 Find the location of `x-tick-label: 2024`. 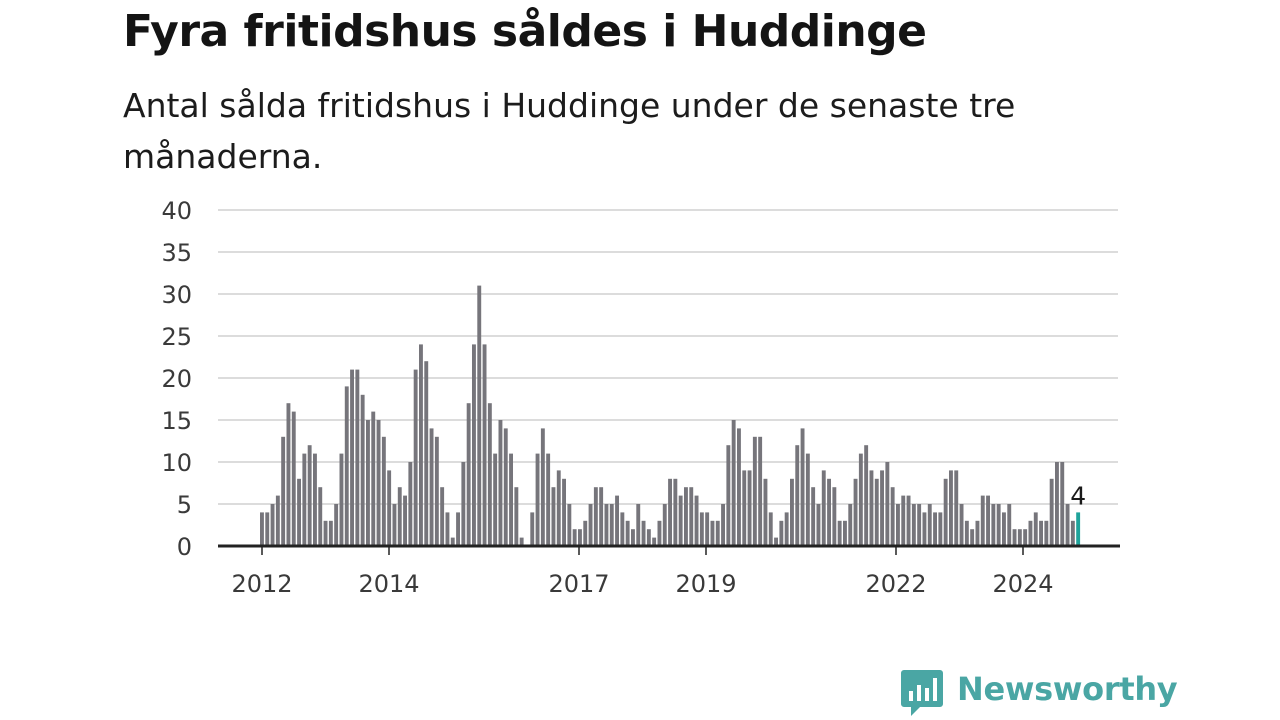

x-tick-label: 2024 is located at coordinates (1022, 584).